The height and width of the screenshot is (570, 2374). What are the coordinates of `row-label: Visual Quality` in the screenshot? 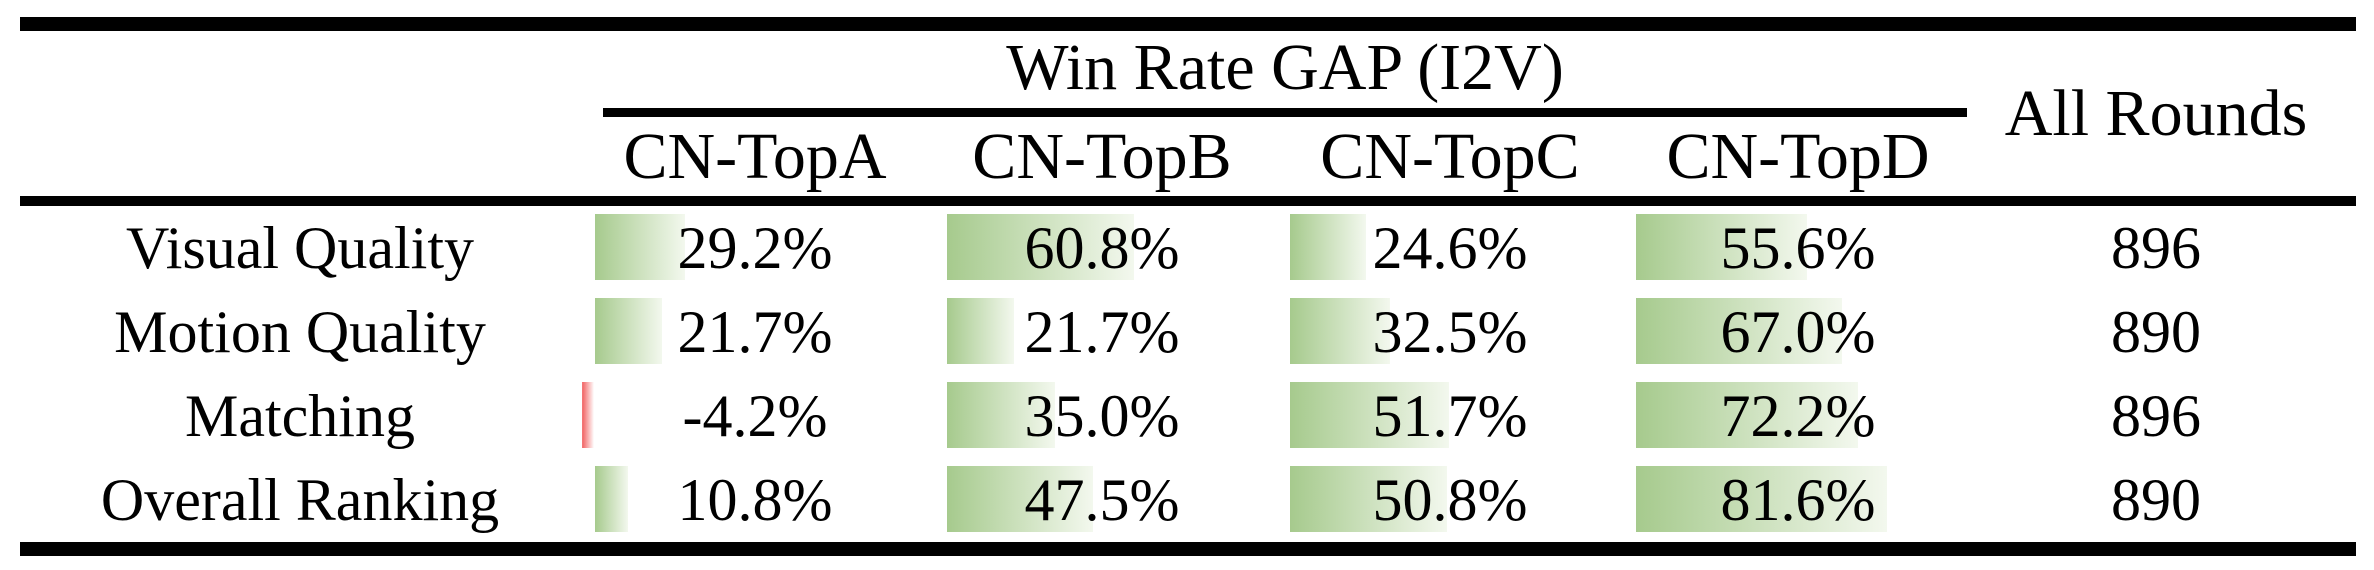 It's located at (300, 248).